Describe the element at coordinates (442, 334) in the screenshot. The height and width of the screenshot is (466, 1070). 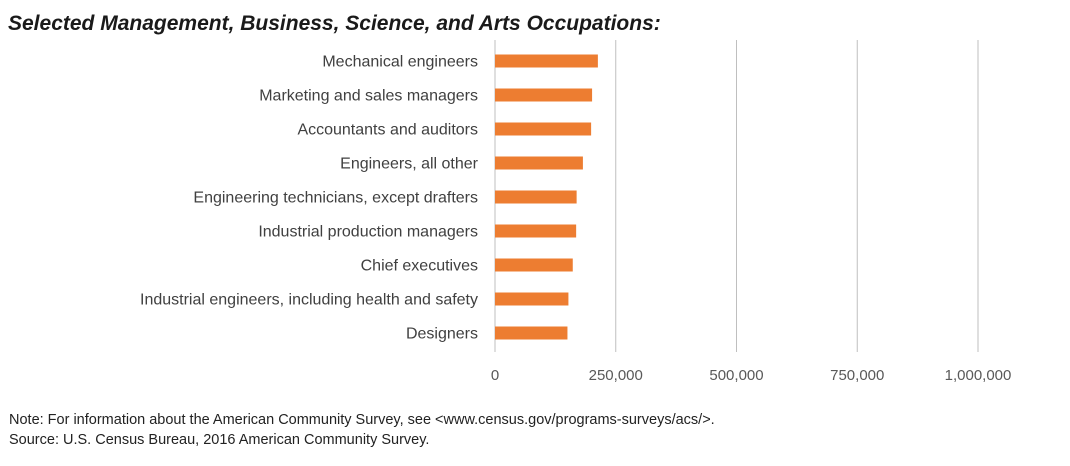
I see `category-label: Designers` at that location.